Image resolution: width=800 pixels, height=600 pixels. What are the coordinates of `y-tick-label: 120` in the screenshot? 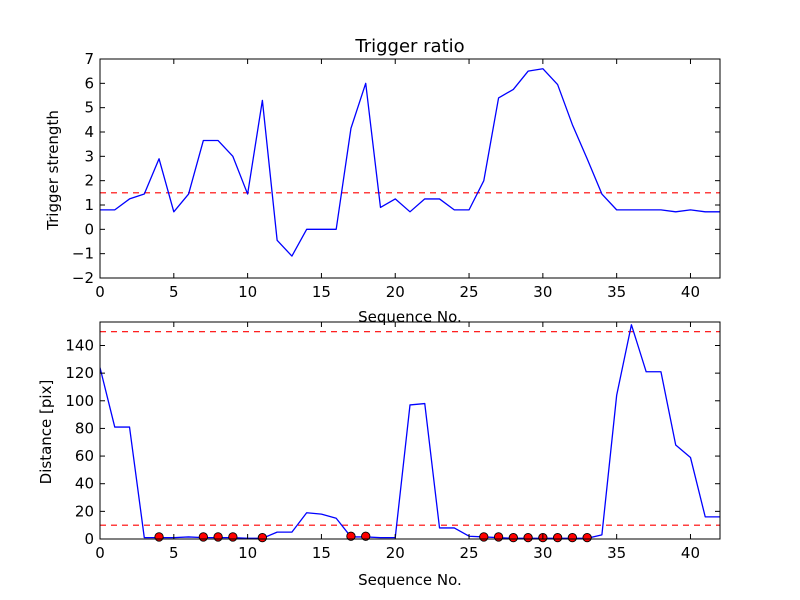 It's located at (79, 373).